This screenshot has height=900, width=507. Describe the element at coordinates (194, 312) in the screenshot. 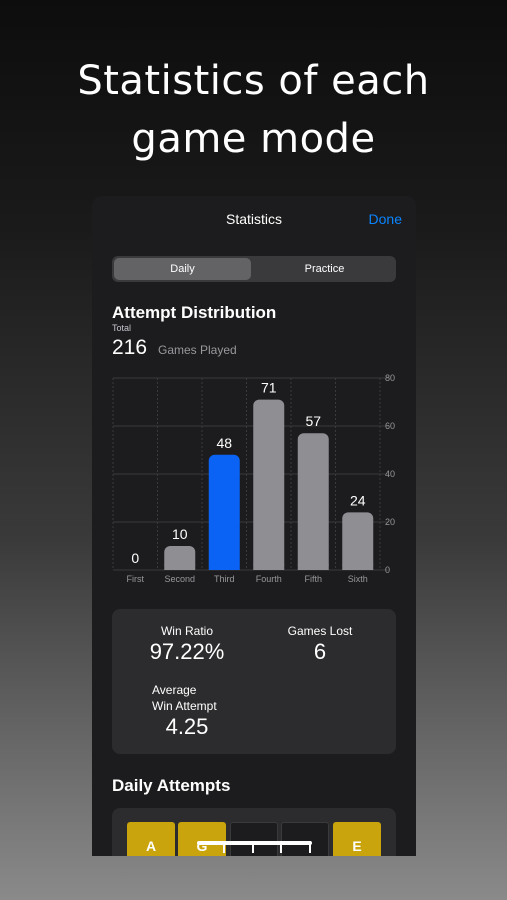

I see `distribution-title: Attempt Distribution` at that location.